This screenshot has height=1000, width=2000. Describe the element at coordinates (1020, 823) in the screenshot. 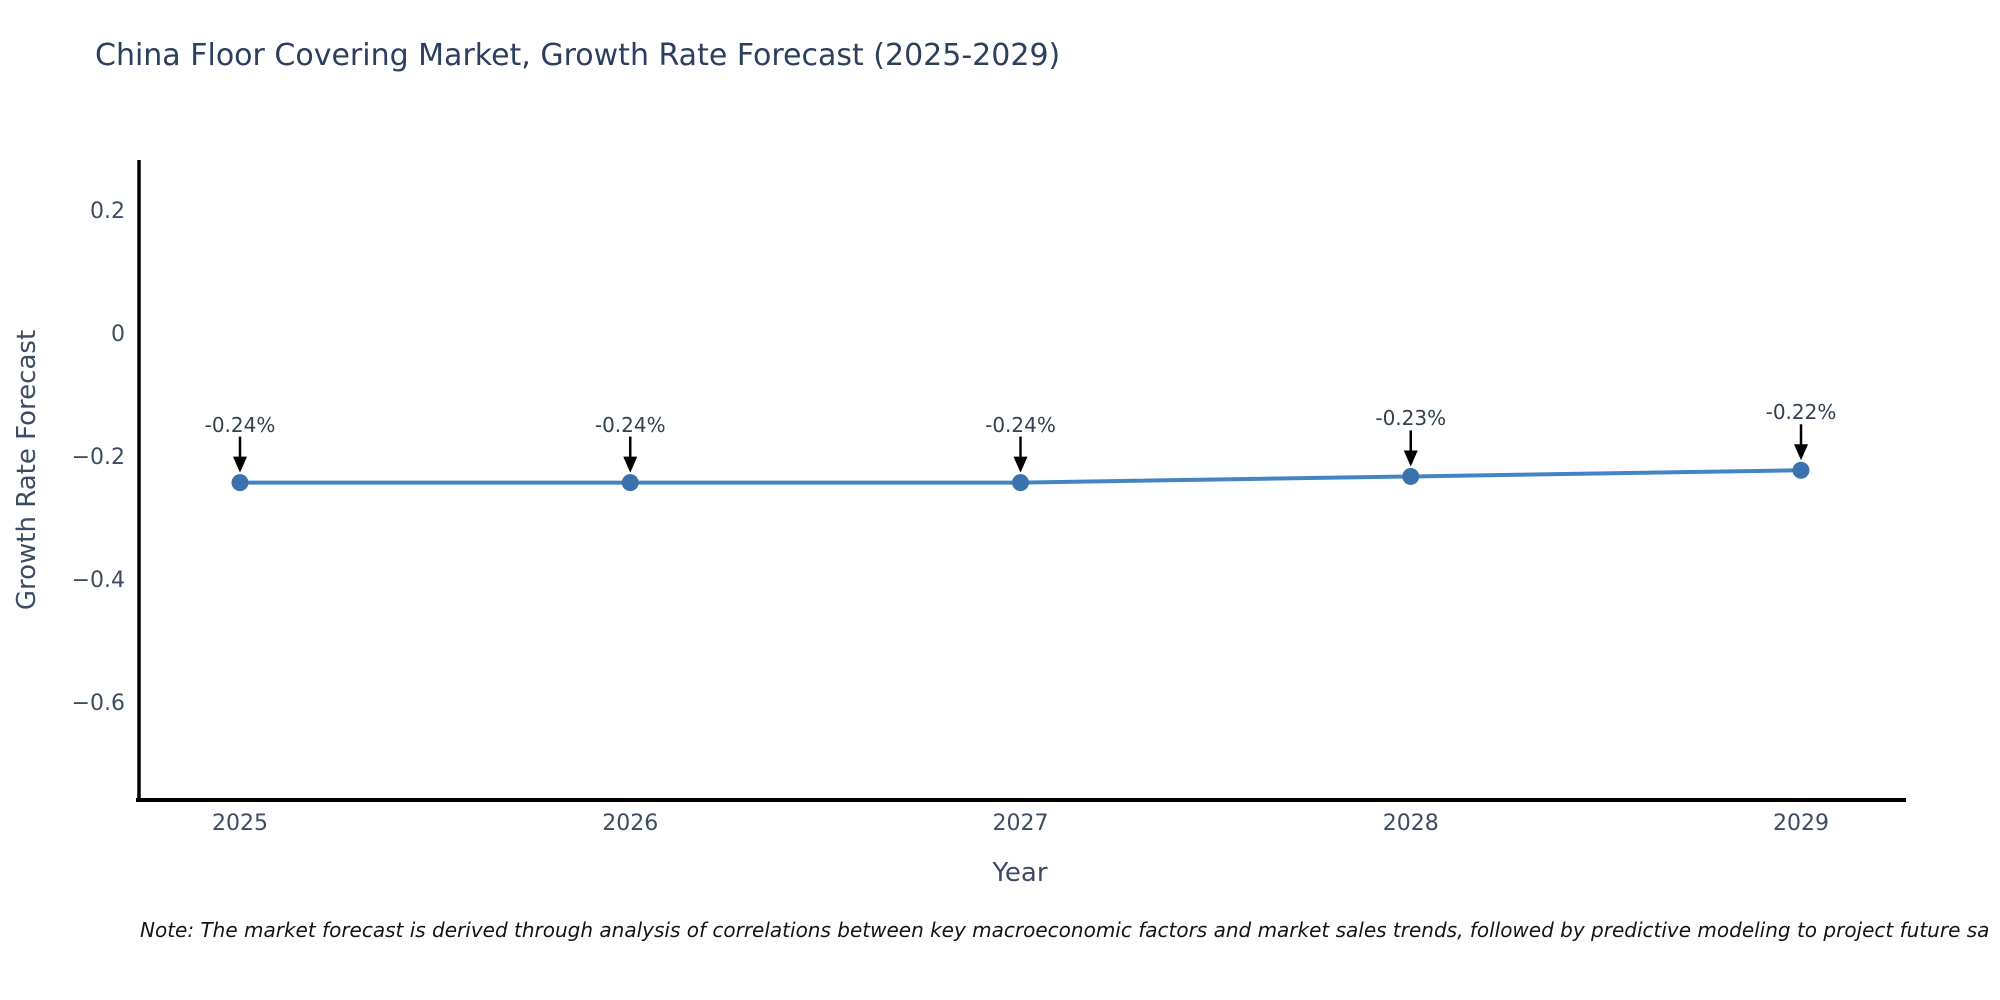

I see `x-tick-label: 2027` at that location.